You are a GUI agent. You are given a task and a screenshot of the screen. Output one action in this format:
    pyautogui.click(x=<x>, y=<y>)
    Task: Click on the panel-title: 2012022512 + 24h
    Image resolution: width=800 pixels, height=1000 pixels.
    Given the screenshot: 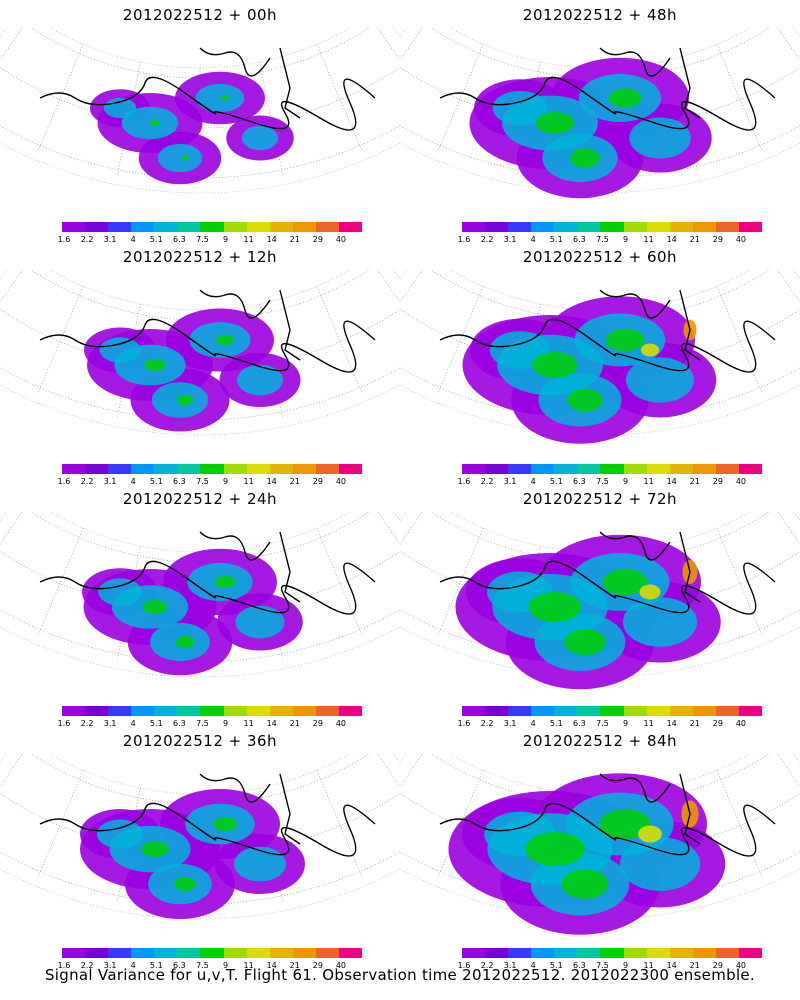 What is the action you would take?
    pyautogui.click(x=200, y=499)
    